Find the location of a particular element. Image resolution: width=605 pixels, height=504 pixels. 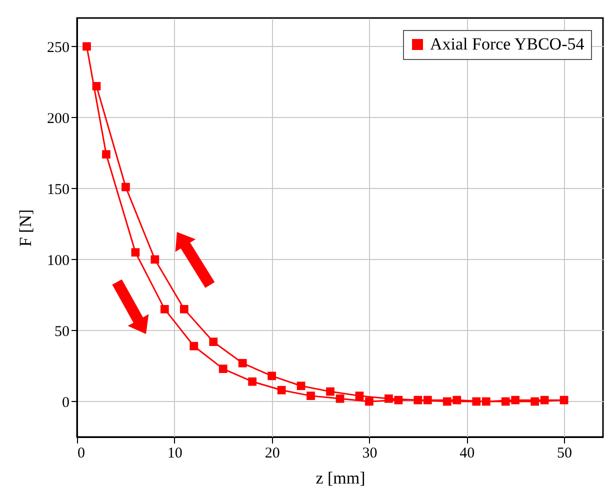

y-tick-label: 50 is located at coordinates (62, 332).